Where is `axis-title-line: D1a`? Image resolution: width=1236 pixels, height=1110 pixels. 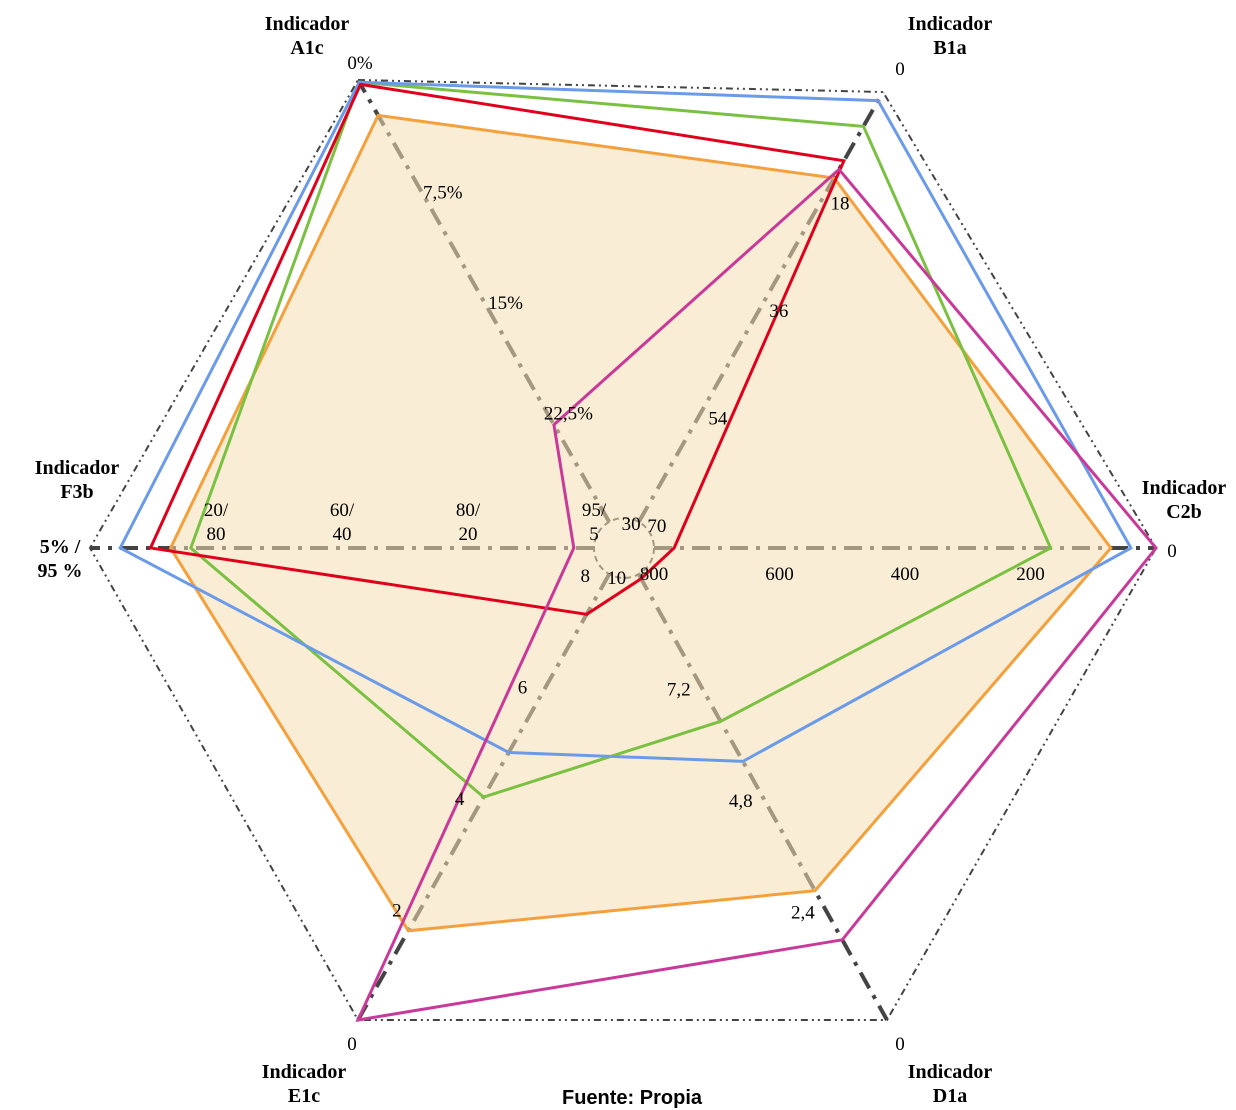
axis-title-line: D1a is located at coordinates (950, 1096).